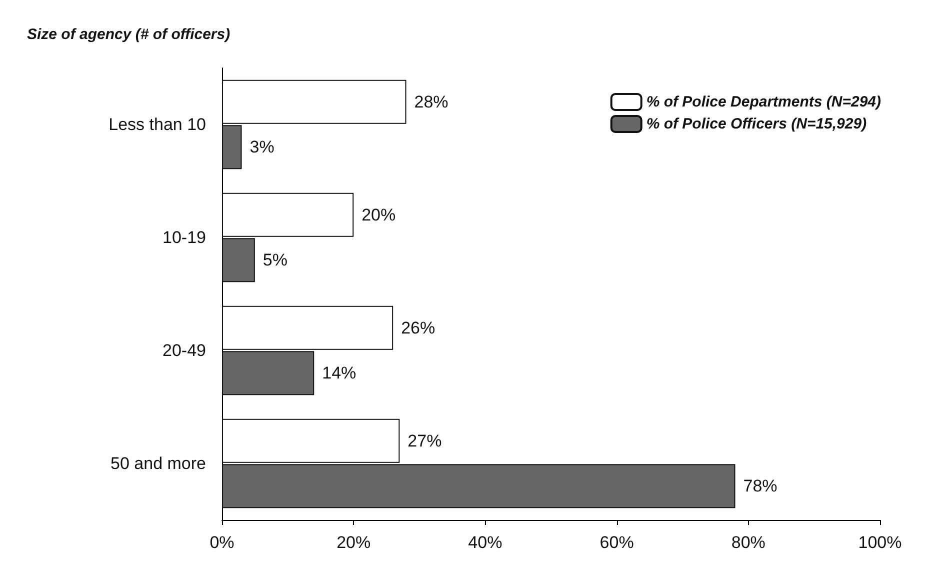  What do you see at coordinates (760, 486) in the screenshot?
I see `data-label: 78%` at bounding box center [760, 486].